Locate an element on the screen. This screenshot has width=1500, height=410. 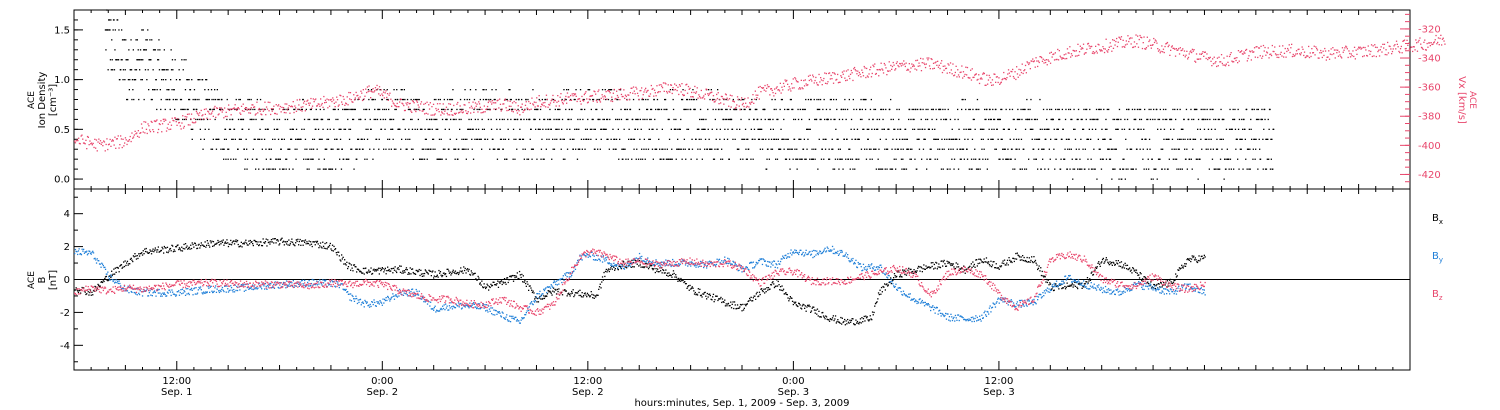
vx-tick-label: -420 is located at coordinates (1429, 175).